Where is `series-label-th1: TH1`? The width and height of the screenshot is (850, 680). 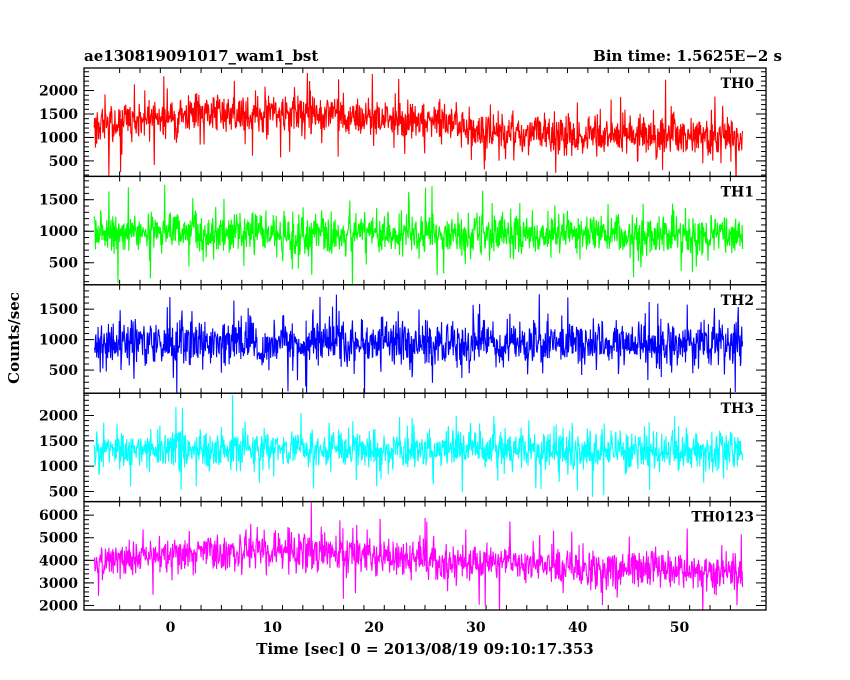 series-label-th1: TH1 is located at coordinates (737, 192).